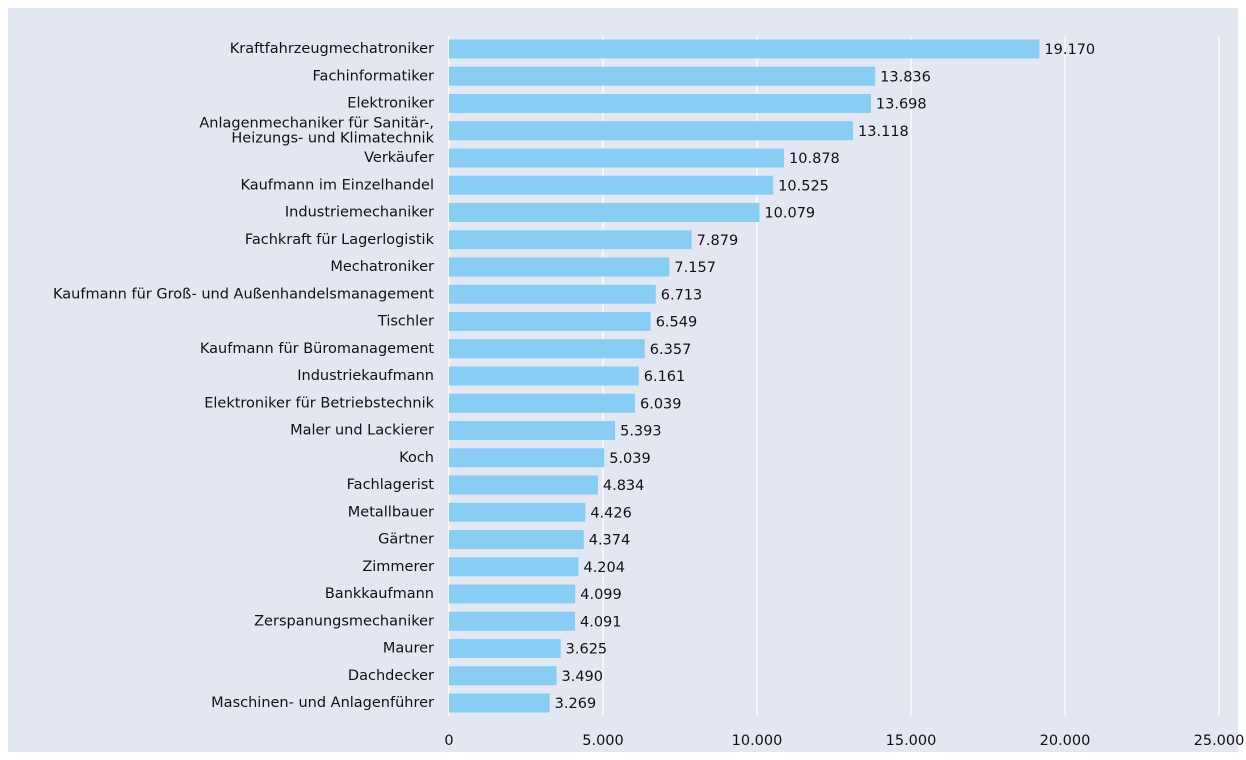  Describe the element at coordinates (391, 512) in the screenshot. I see `category-label: Metallbauer` at that location.